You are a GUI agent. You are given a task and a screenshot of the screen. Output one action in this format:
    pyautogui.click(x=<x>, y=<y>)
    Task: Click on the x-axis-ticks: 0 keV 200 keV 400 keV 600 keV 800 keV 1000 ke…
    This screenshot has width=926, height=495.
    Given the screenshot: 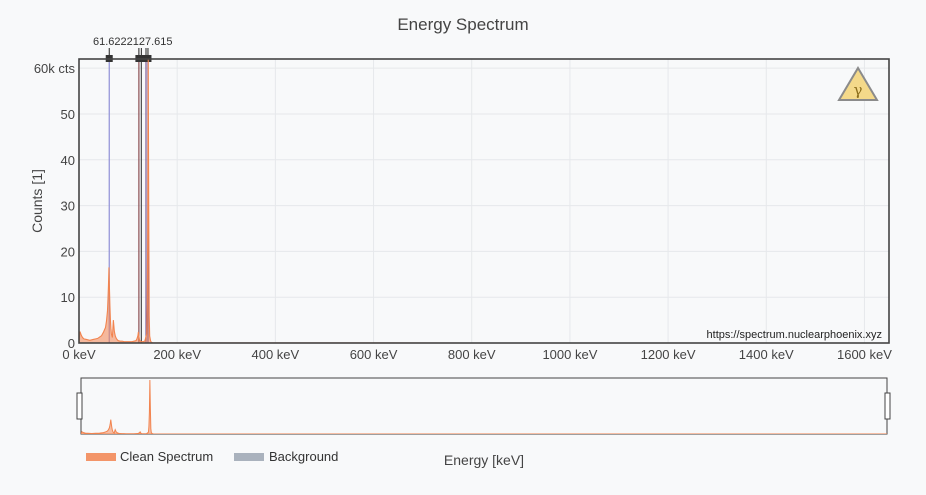 What is the action you would take?
    pyautogui.click(x=477, y=354)
    